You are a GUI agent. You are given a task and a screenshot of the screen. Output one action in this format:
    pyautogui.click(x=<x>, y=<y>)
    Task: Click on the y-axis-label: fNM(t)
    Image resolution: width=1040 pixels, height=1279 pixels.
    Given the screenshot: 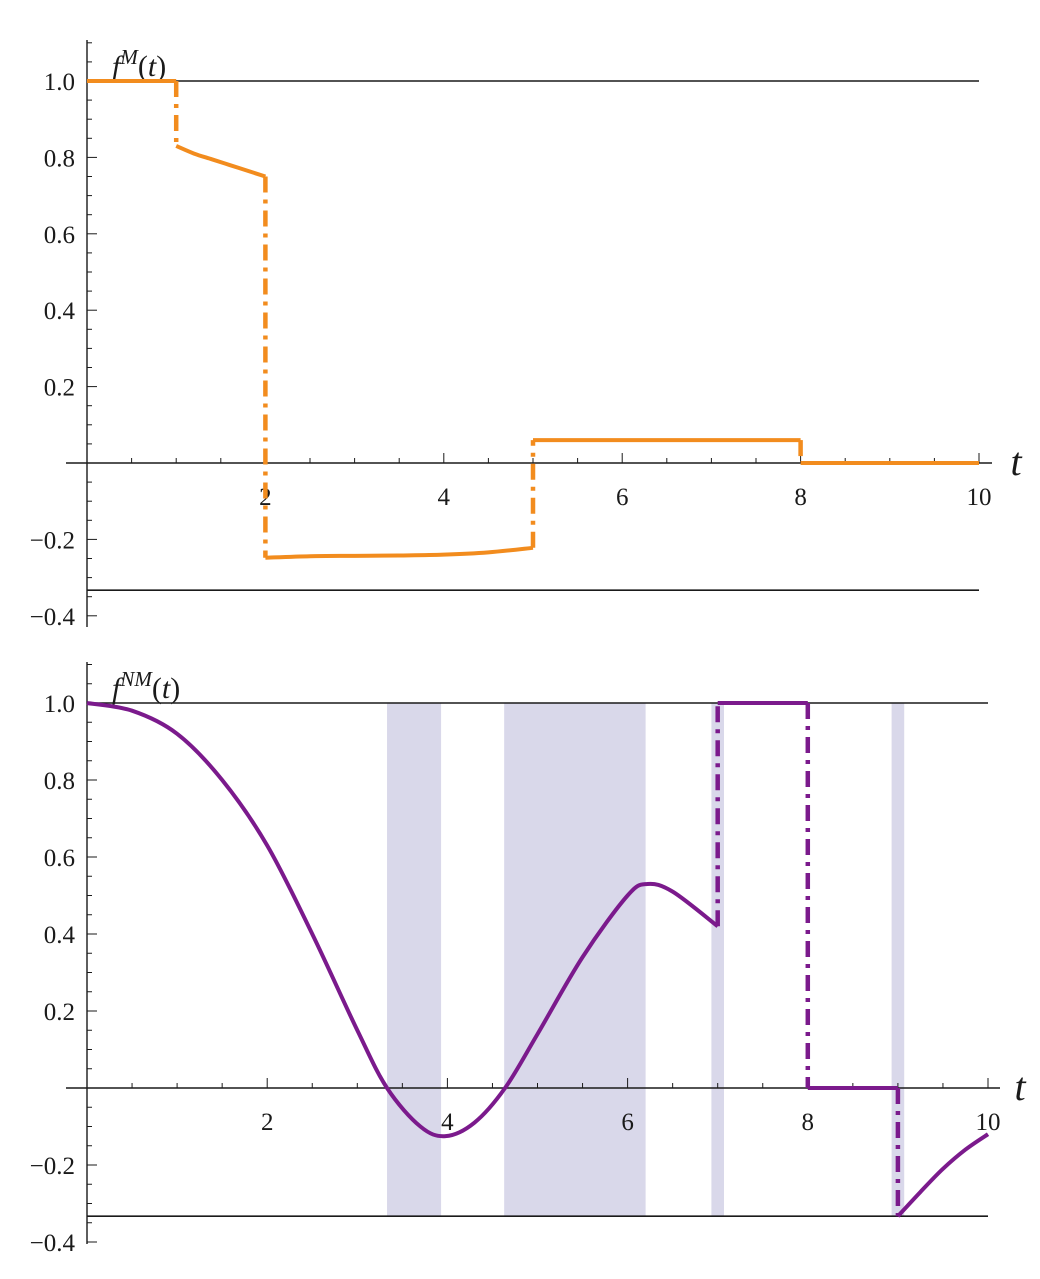 What is the action you would take?
    pyautogui.click(x=146, y=686)
    